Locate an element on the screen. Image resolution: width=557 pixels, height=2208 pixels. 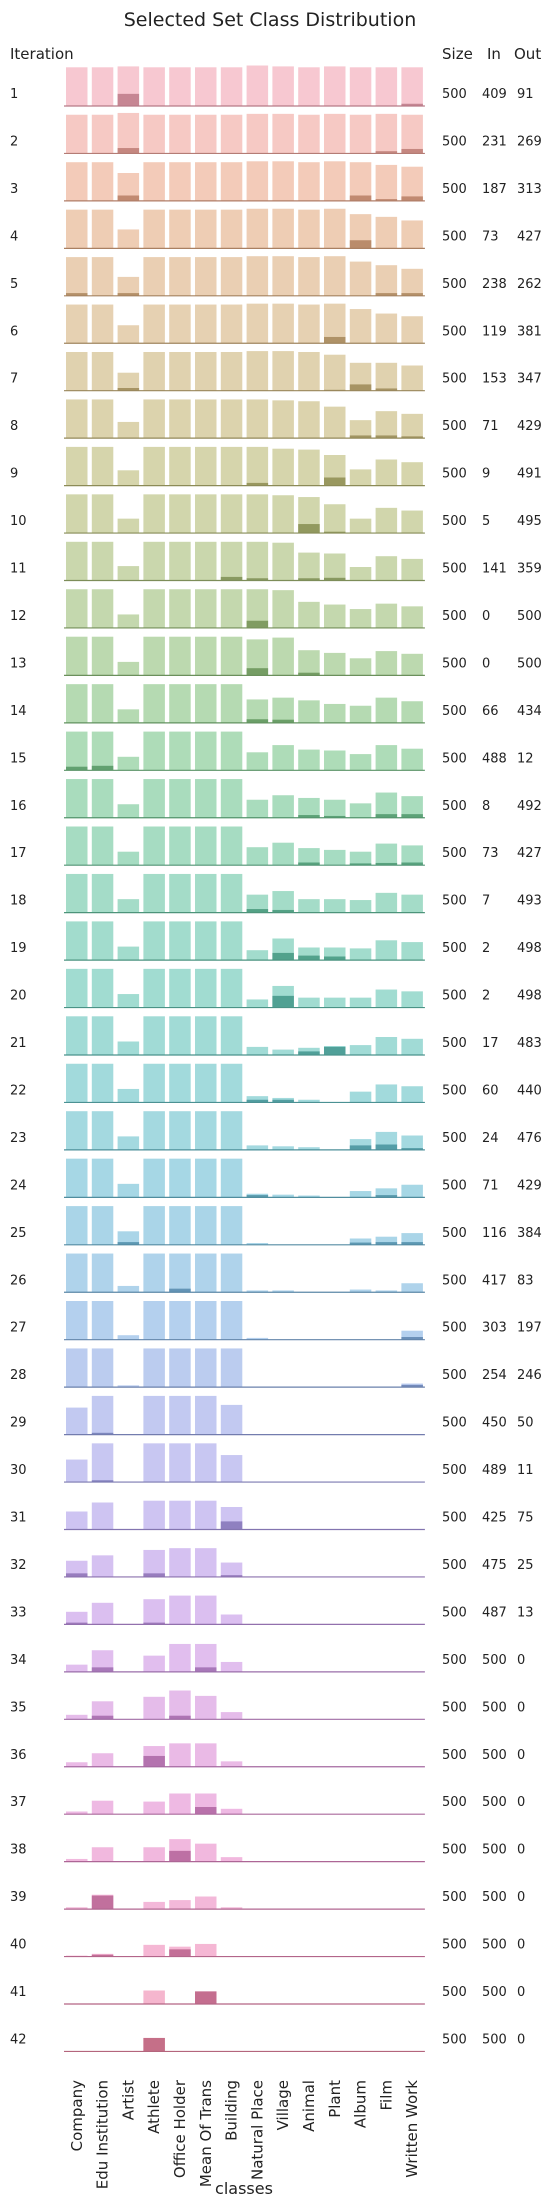
iteration-row: 22 500 60 440 is located at coordinates (276, 1083).